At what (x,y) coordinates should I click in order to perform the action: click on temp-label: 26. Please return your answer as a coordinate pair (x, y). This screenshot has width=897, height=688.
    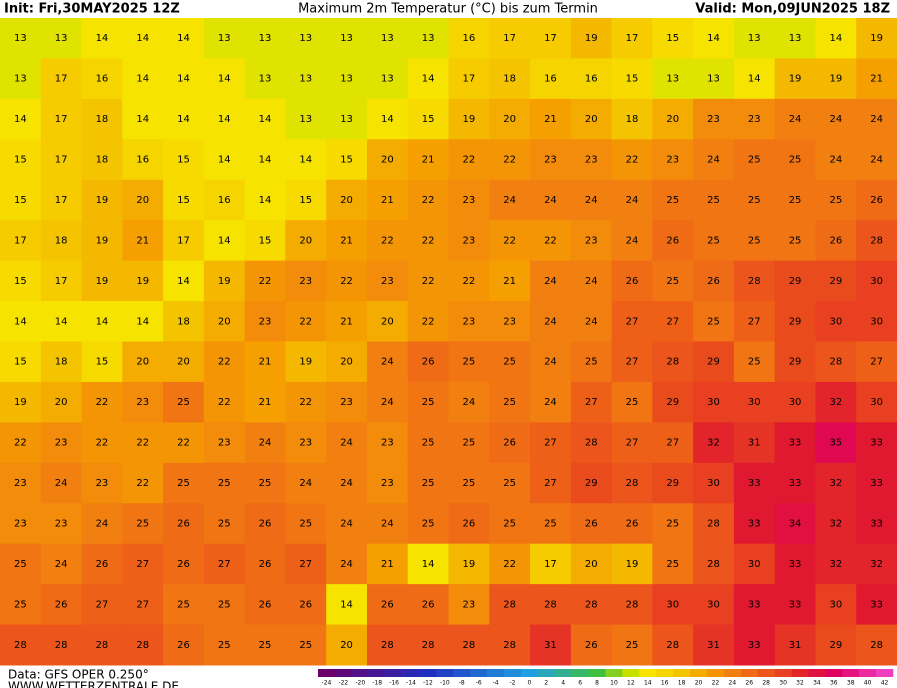
    Looking at the image, I should click on (305, 604).